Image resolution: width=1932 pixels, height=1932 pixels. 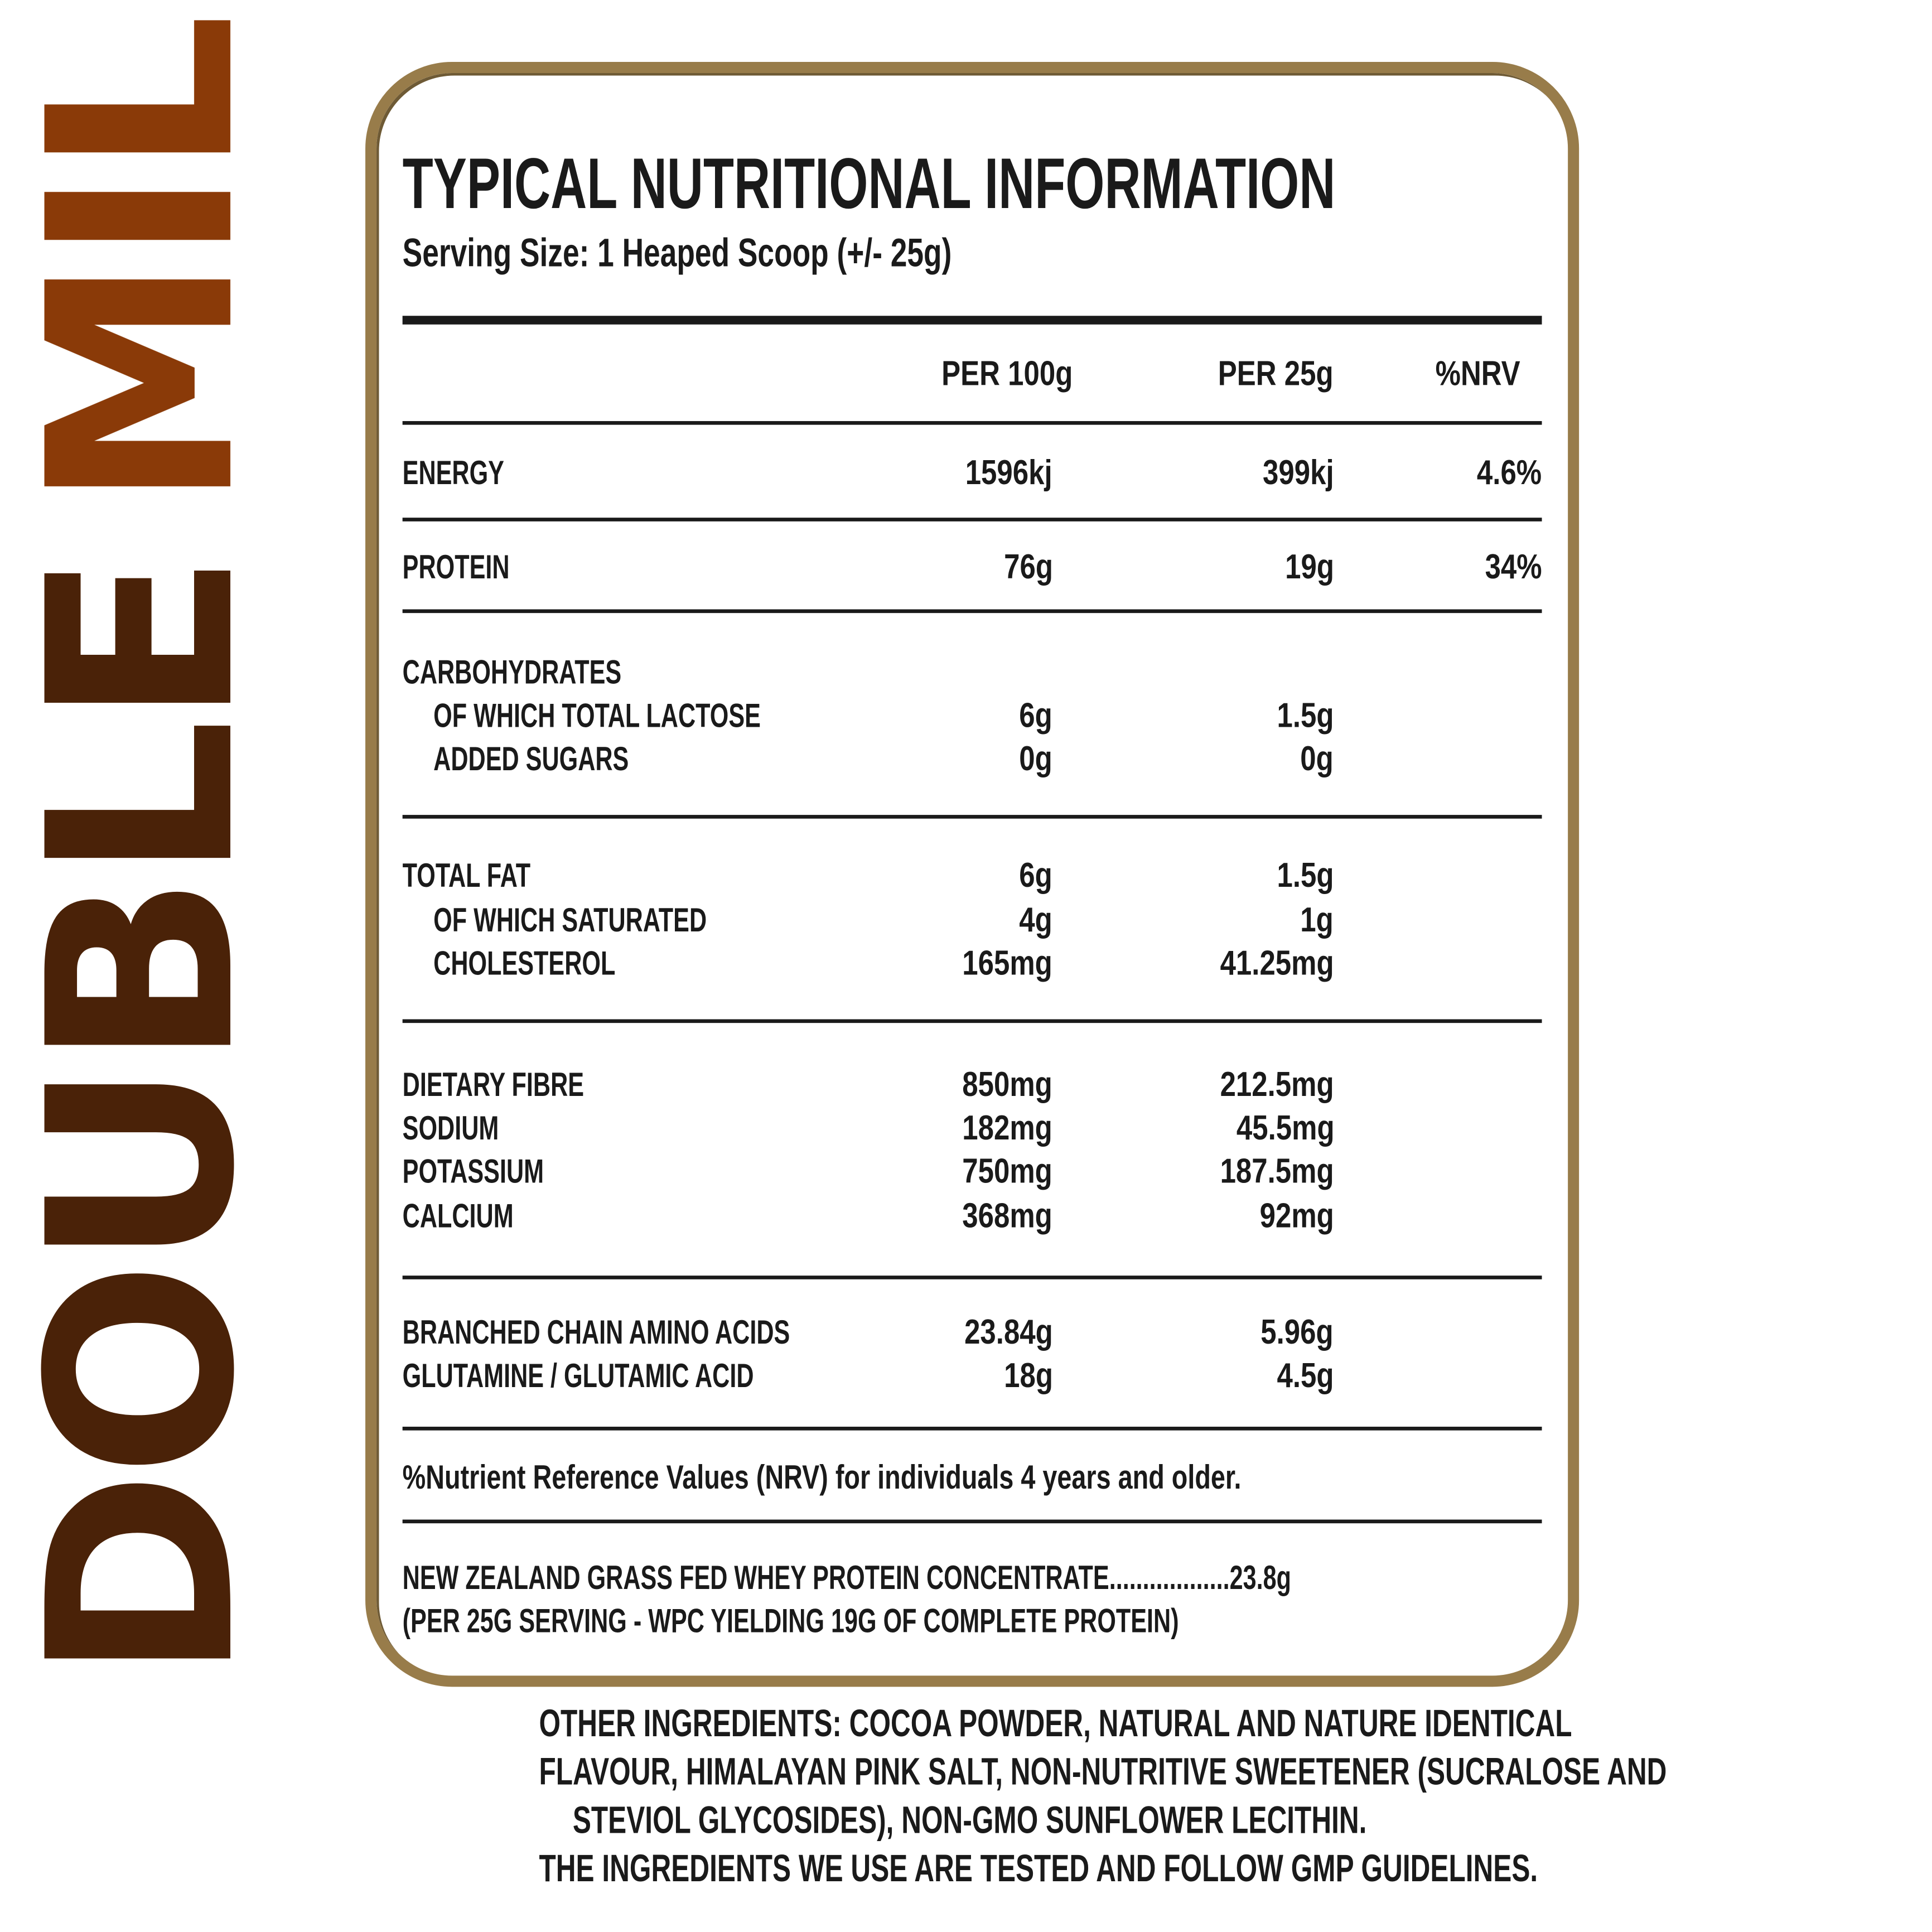 What do you see at coordinates (1007, 1127) in the screenshot?
I see `per100-value: 182mg` at bounding box center [1007, 1127].